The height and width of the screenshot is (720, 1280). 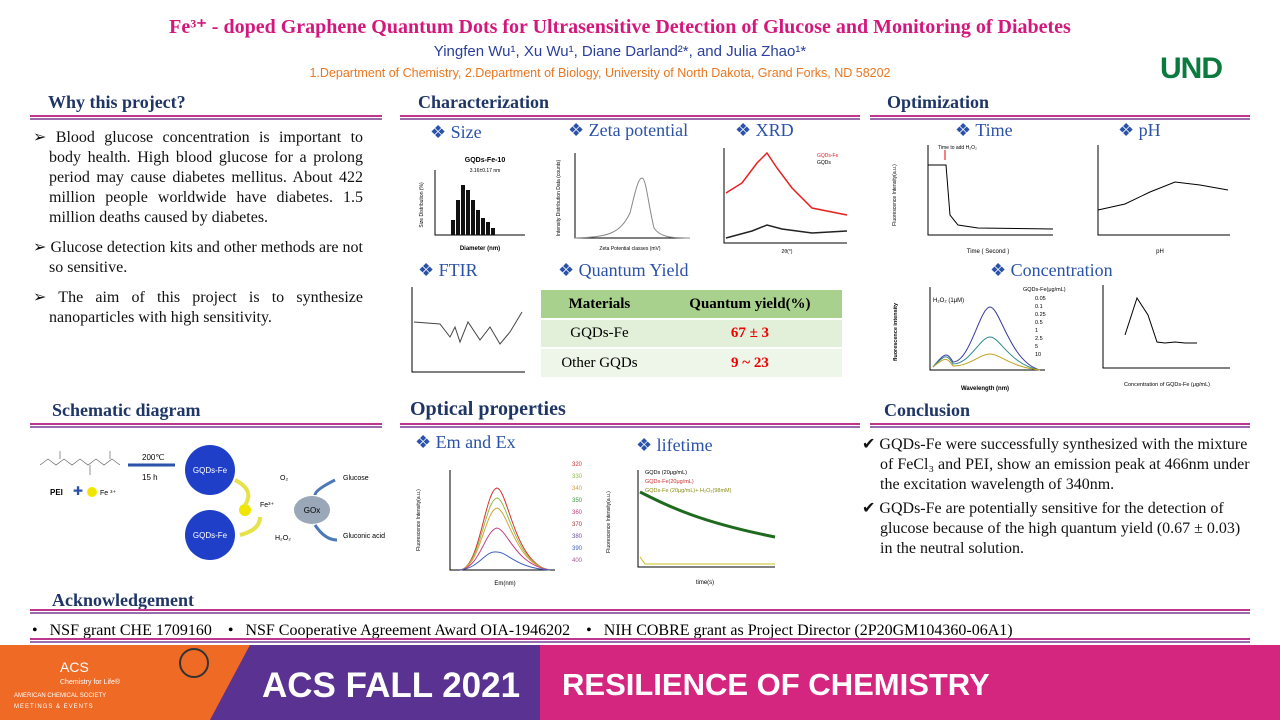 What do you see at coordinates (927, 410) in the screenshot?
I see `section-title: Conclusion` at bounding box center [927, 410].